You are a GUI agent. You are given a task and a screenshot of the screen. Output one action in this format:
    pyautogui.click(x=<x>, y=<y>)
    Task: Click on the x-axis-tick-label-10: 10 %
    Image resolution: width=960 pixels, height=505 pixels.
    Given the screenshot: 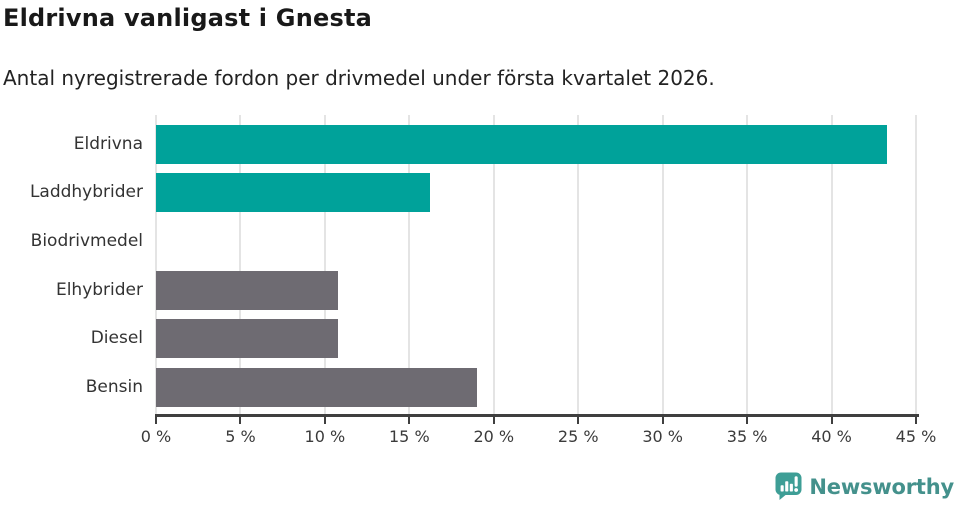 What is the action you would take?
    pyautogui.click(x=325, y=436)
    